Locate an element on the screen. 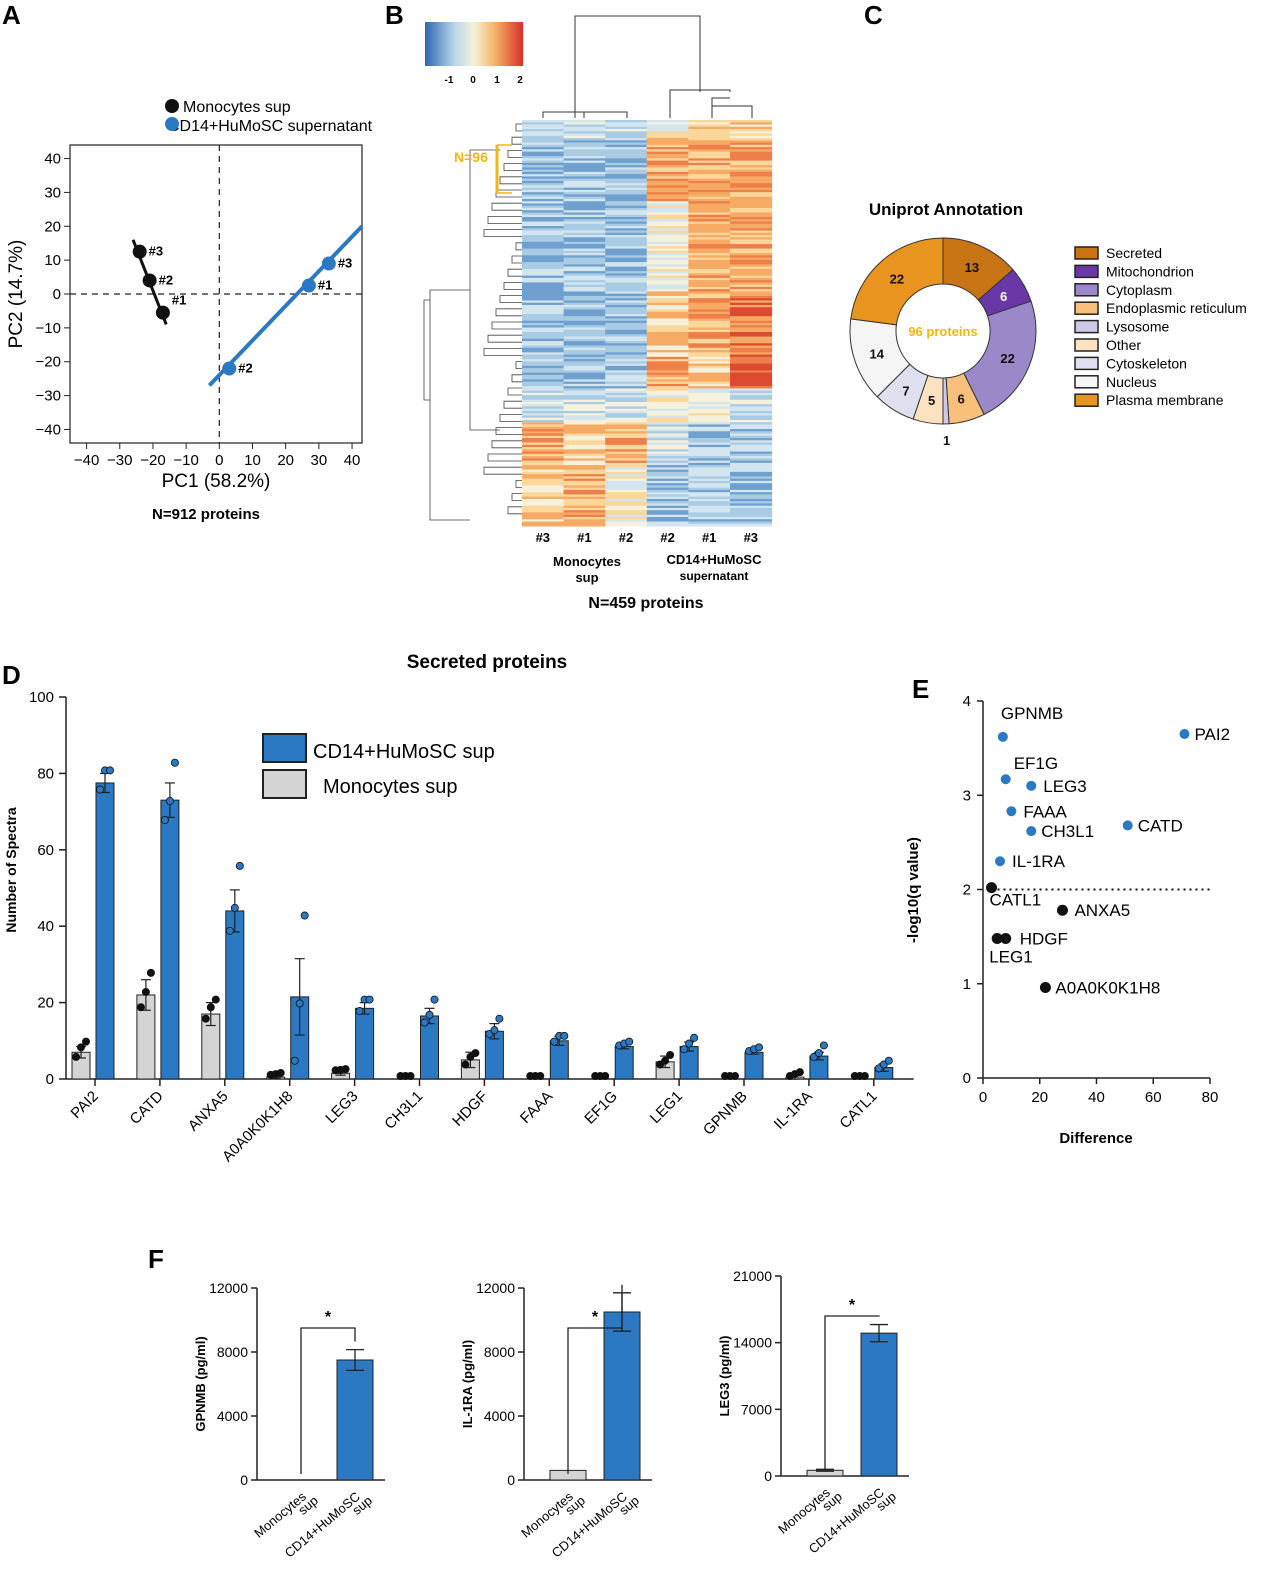 This screenshot has height=1587, width=1269. volcano-point-label: CH3L1 is located at coordinates (1067, 831).